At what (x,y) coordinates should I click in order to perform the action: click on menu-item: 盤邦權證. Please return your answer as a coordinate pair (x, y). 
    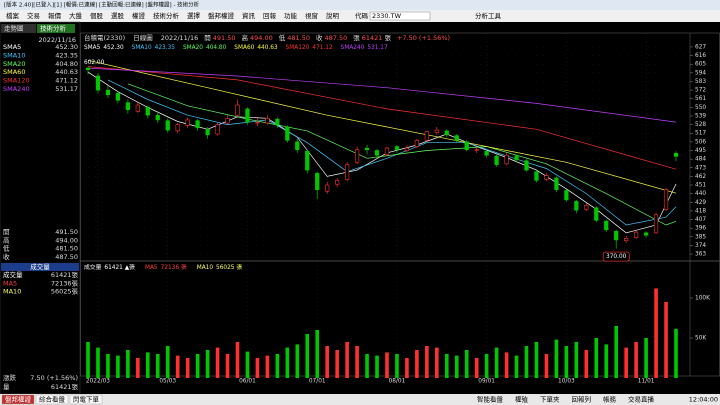
    Looking at the image, I should click on (221, 15).